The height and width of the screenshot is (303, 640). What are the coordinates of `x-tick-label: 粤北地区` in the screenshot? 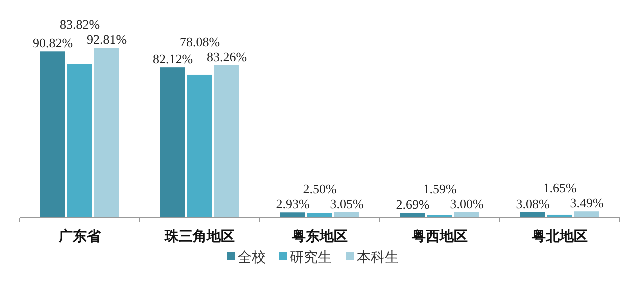 It's located at (559, 236).